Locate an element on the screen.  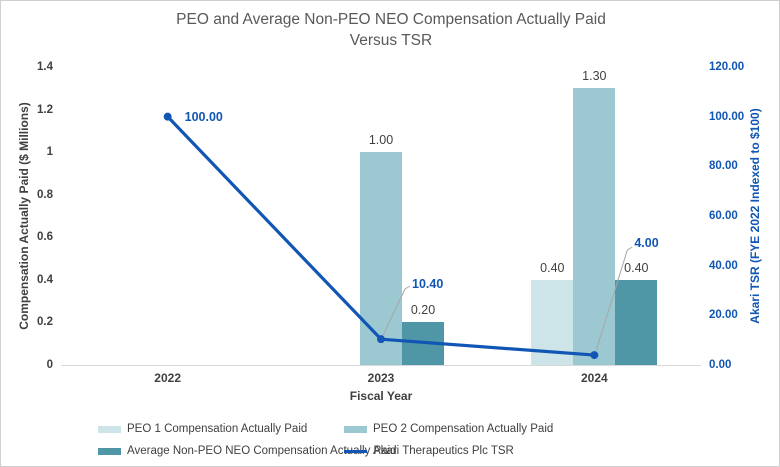
x-axis-category-label: 2023 is located at coordinates (381, 378).